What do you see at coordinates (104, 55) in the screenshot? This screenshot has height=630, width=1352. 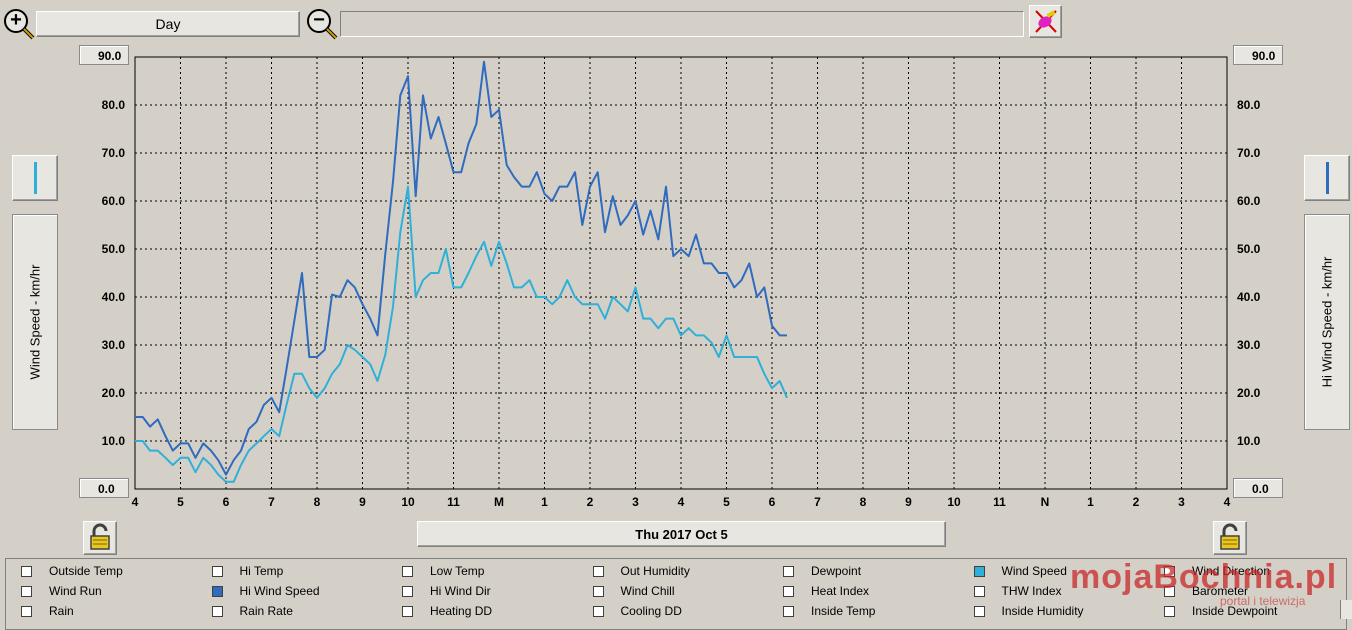 I see `left-axis-top-value: 90.0` at bounding box center [104, 55].